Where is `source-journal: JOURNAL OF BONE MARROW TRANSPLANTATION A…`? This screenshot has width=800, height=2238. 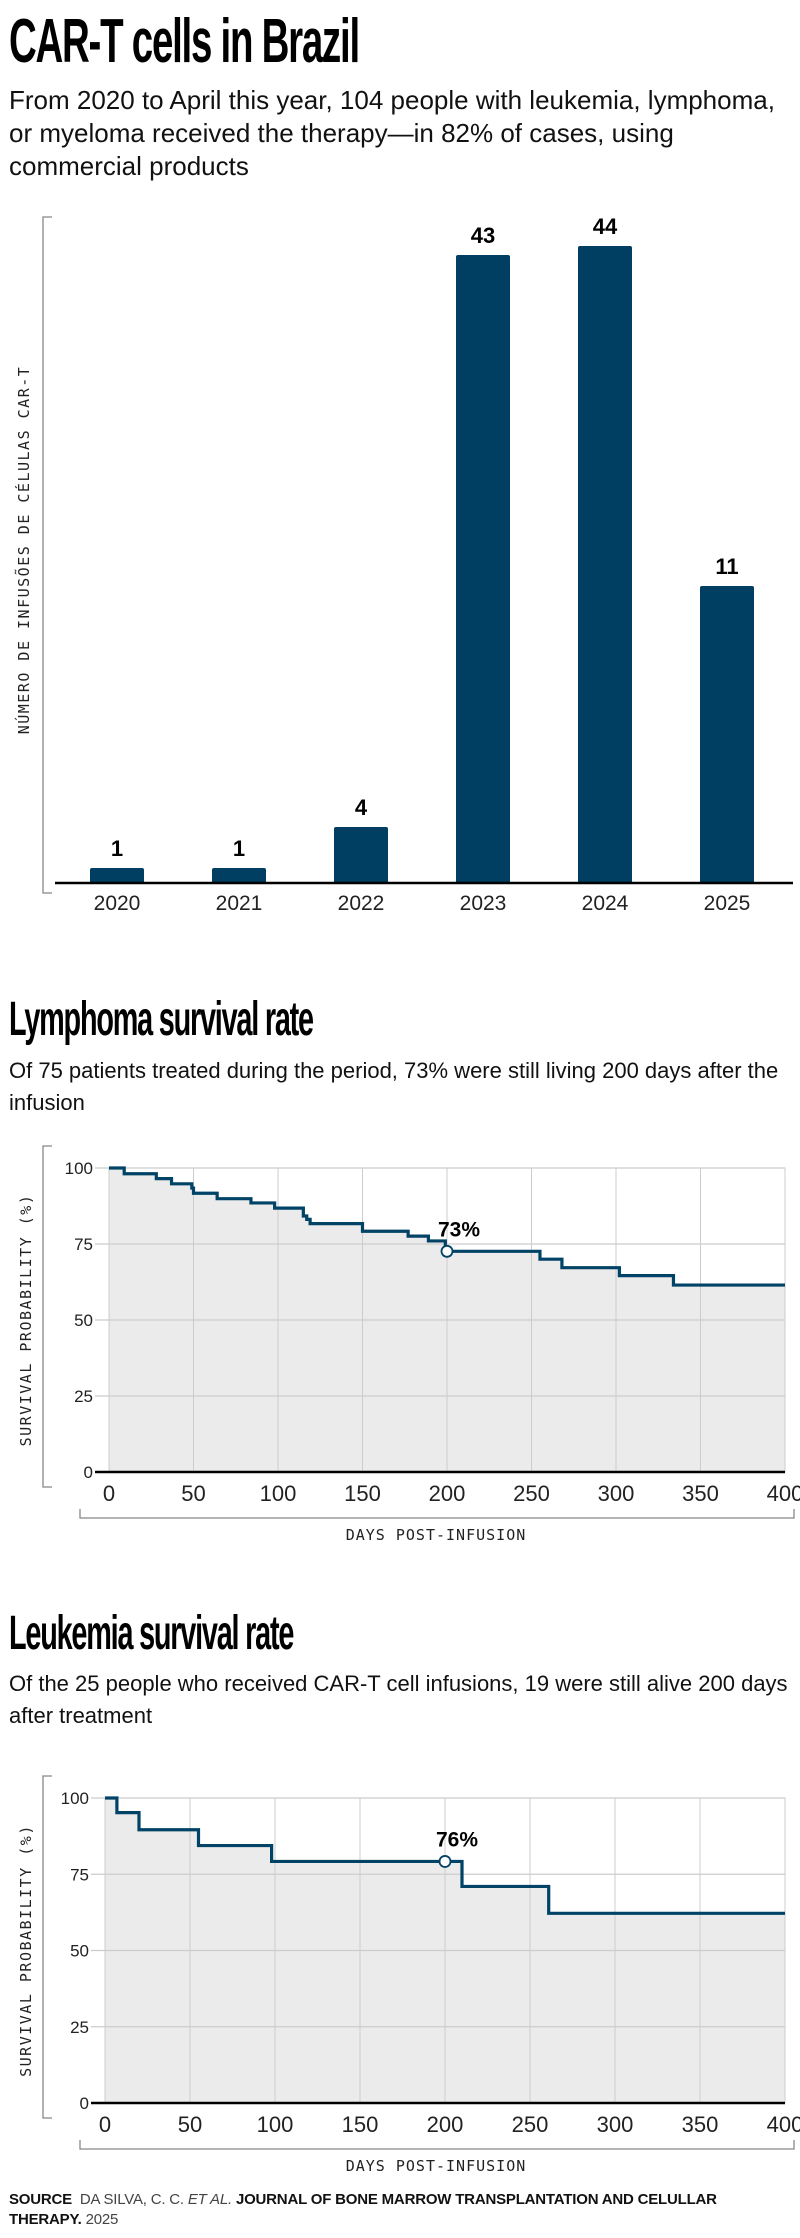
source-journal: JOURNAL OF BONE MARROW TRANSPLANTATION A… is located at coordinates (363, 2209).